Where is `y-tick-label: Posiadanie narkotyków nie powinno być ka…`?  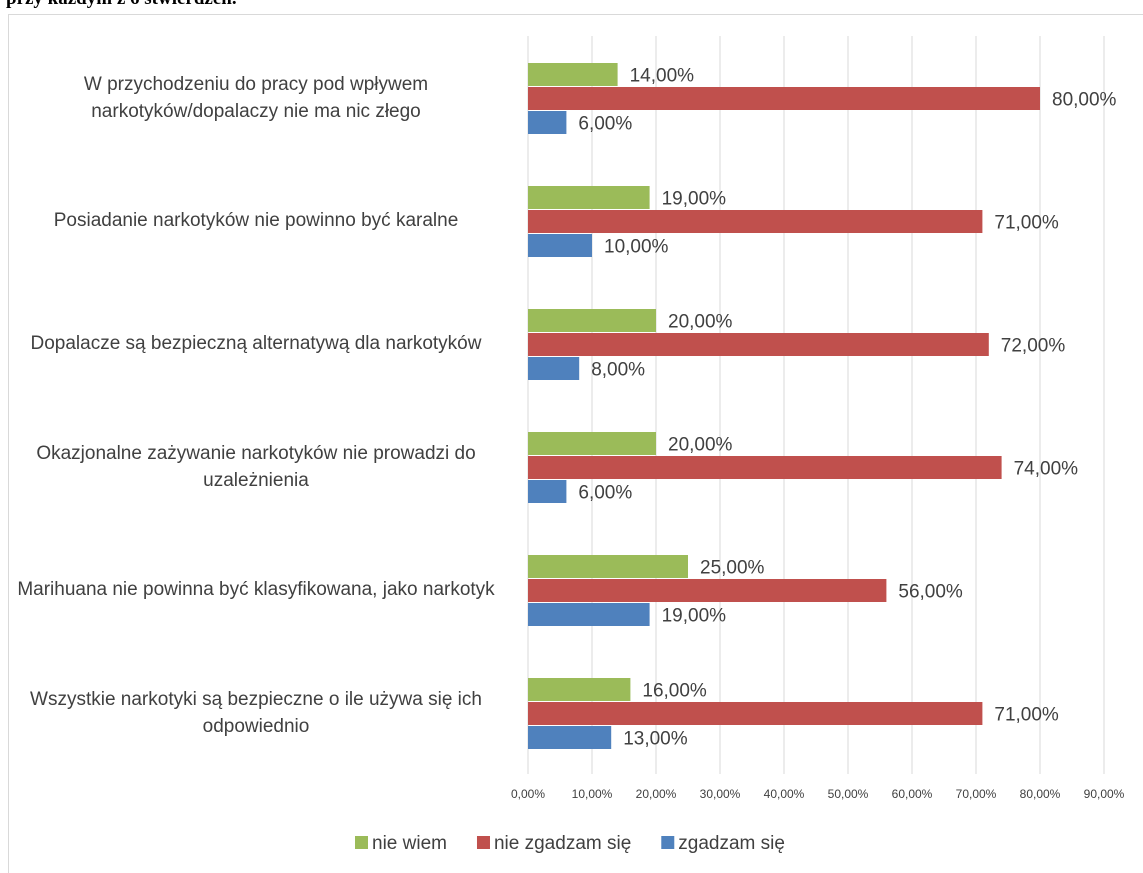 y-tick-label: Posiadanie narkotyków nie powinno być ka… is located at coordinates (256, 220).